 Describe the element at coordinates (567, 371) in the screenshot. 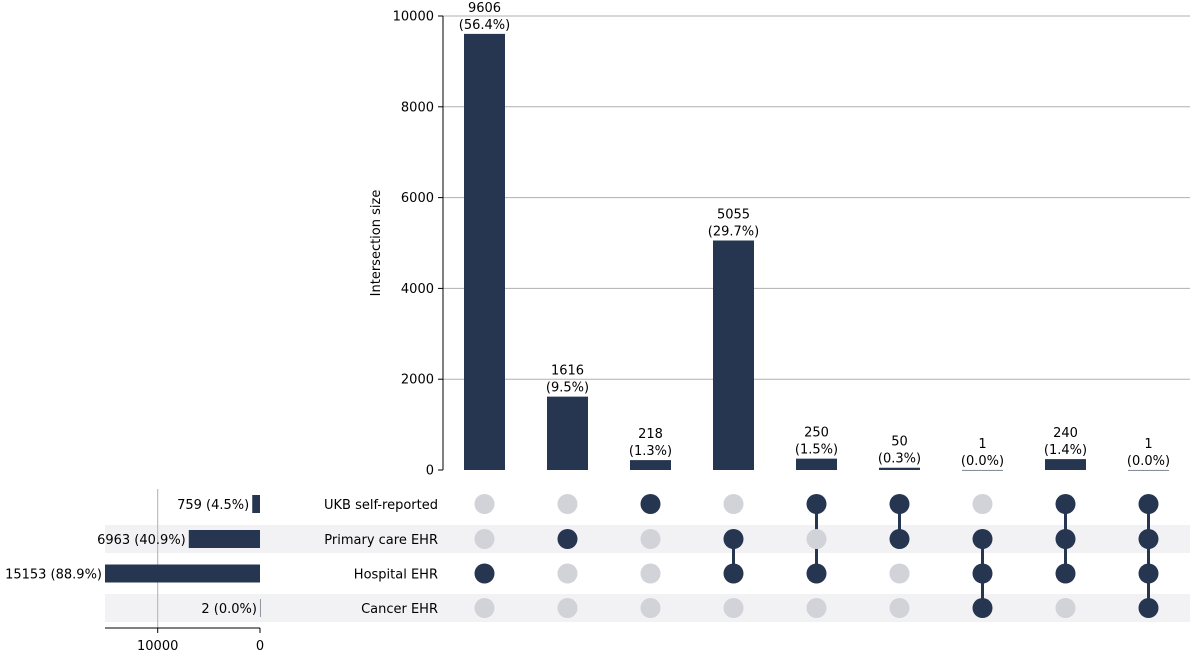

I see `bar-count-label: 1616` at that location.